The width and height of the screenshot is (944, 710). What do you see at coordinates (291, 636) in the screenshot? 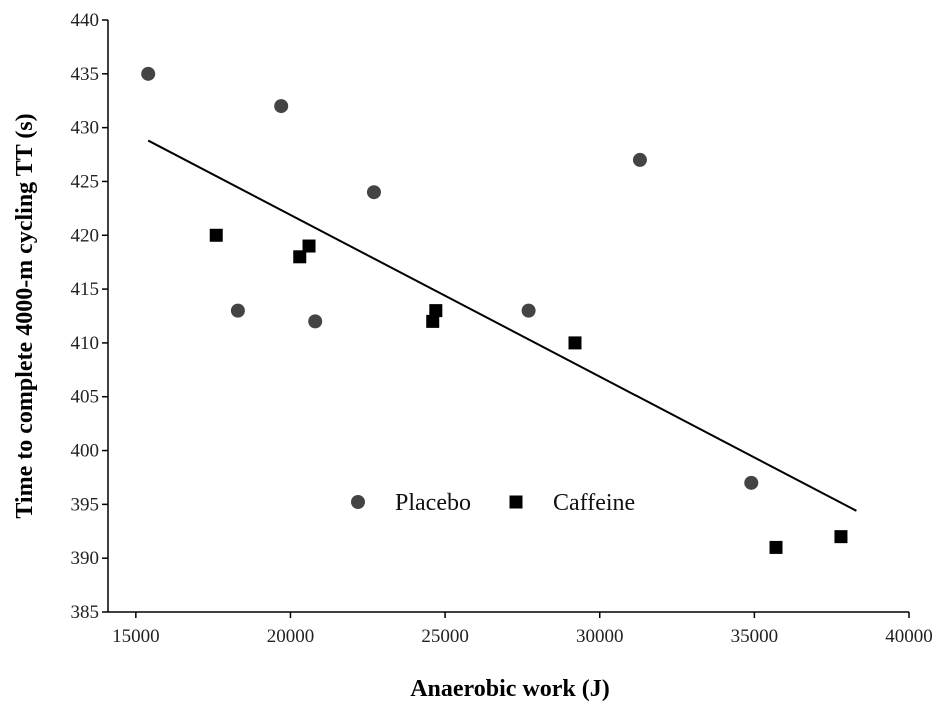
I see `x-tick-label: 20000` at bounding box center [291, 636].